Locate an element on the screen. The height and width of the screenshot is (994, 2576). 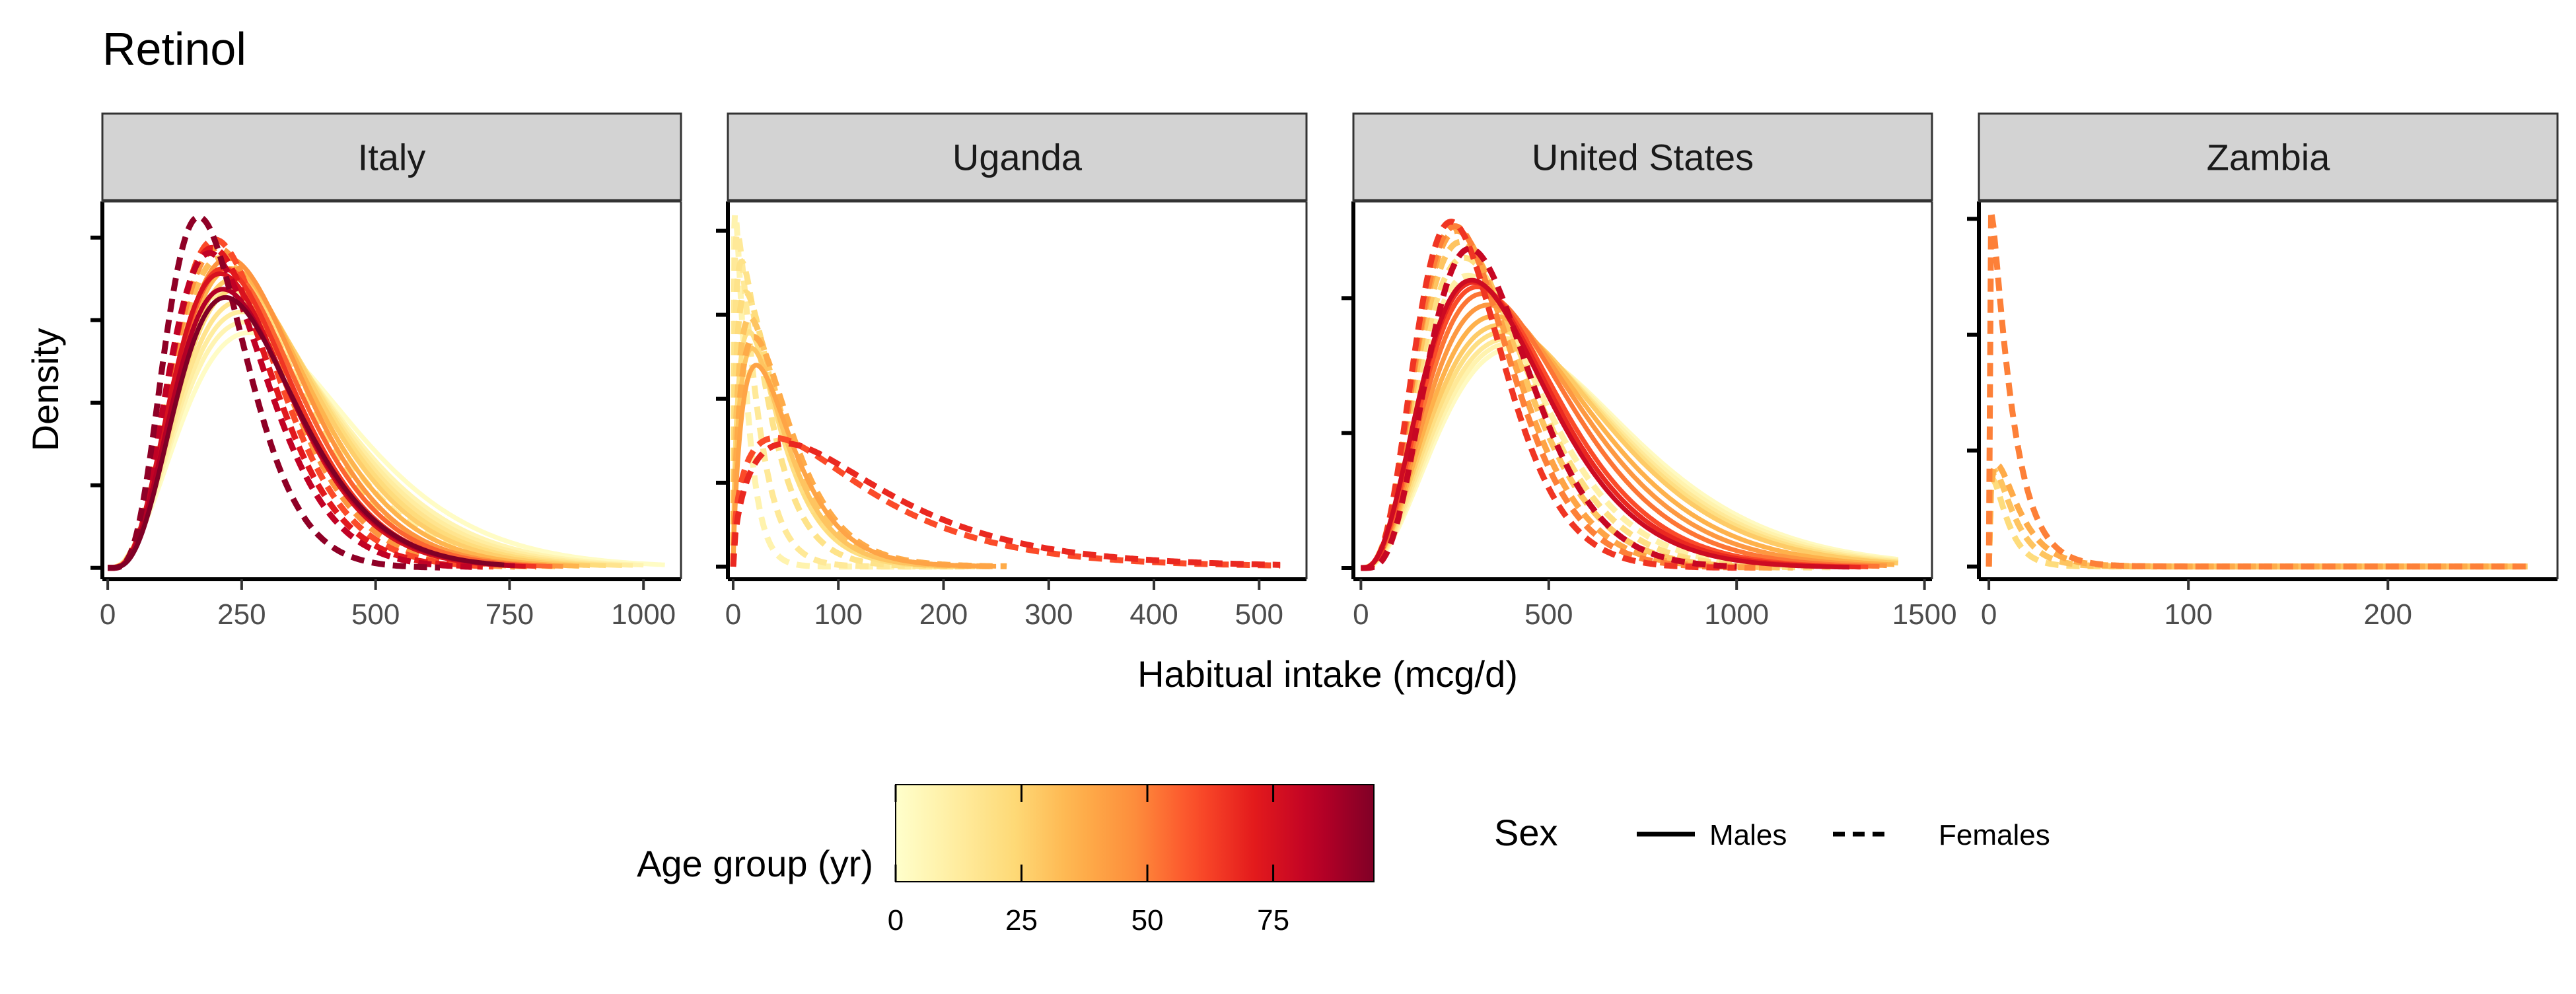
x-tick-label: 250 is located at coordinates (242, 614).